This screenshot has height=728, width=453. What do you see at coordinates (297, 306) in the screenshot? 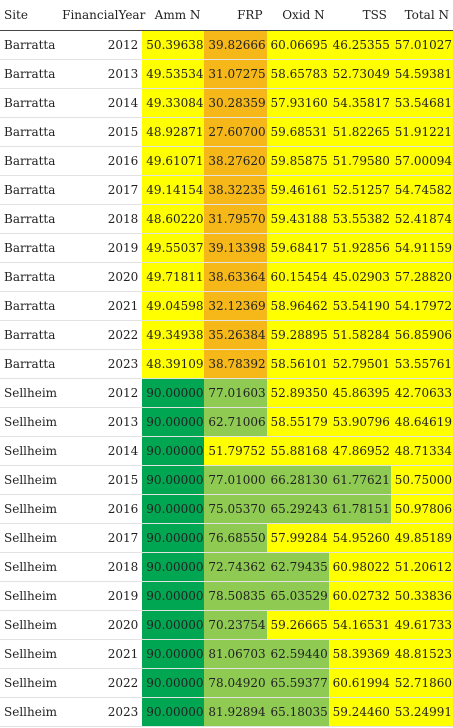
I see `cell-oxid-n: 58.96462` at bounding box center [297, 306].